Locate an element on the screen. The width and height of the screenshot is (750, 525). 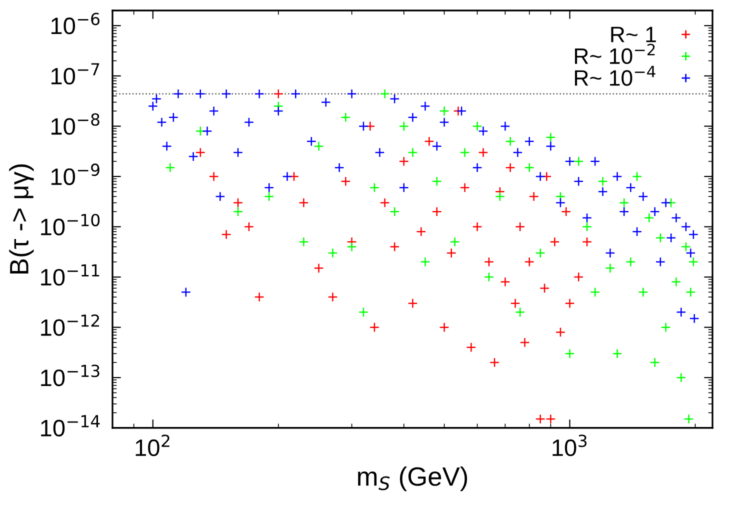
y-tick-label: 10$^{−9}$ is located at coordinates (75, 175).